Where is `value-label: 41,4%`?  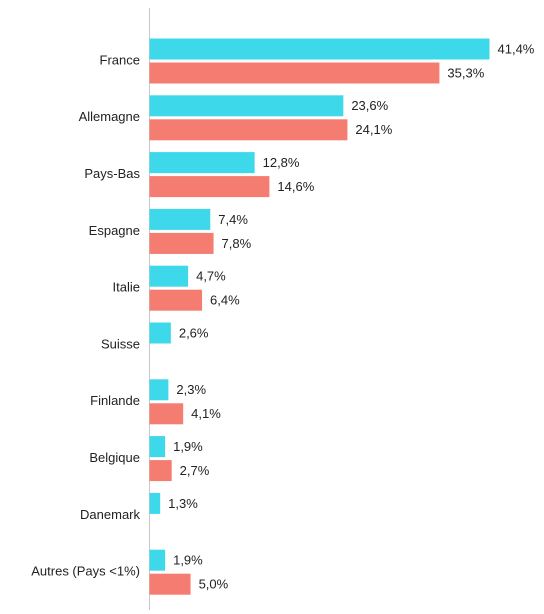 value-label: 41,4% is located at coordinates (516, 48).